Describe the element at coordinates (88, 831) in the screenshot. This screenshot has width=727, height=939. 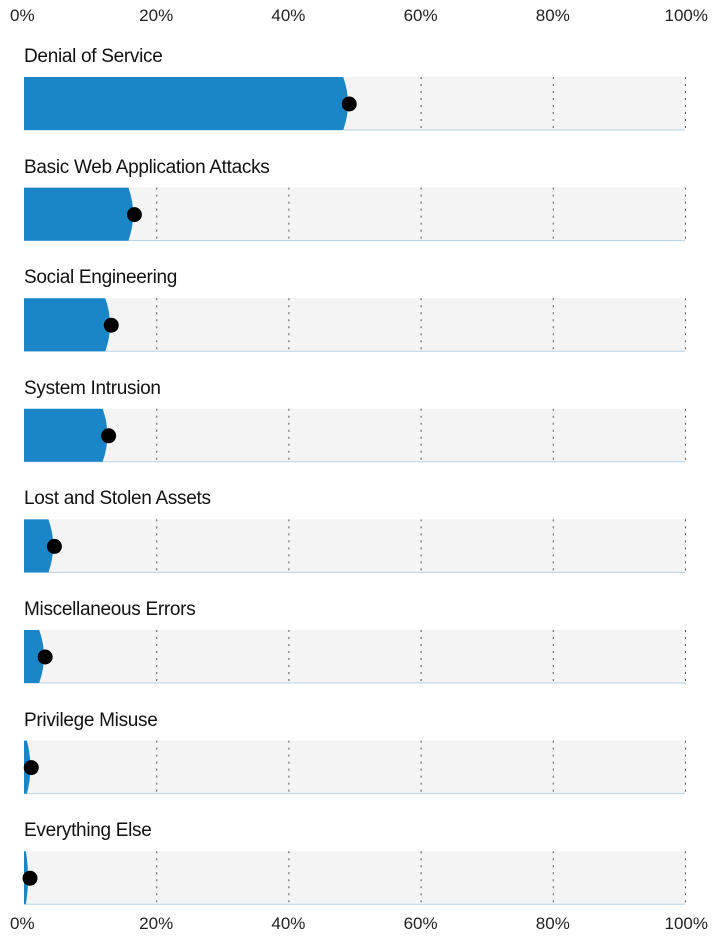
I see `category-label: Everything Else` at that location.